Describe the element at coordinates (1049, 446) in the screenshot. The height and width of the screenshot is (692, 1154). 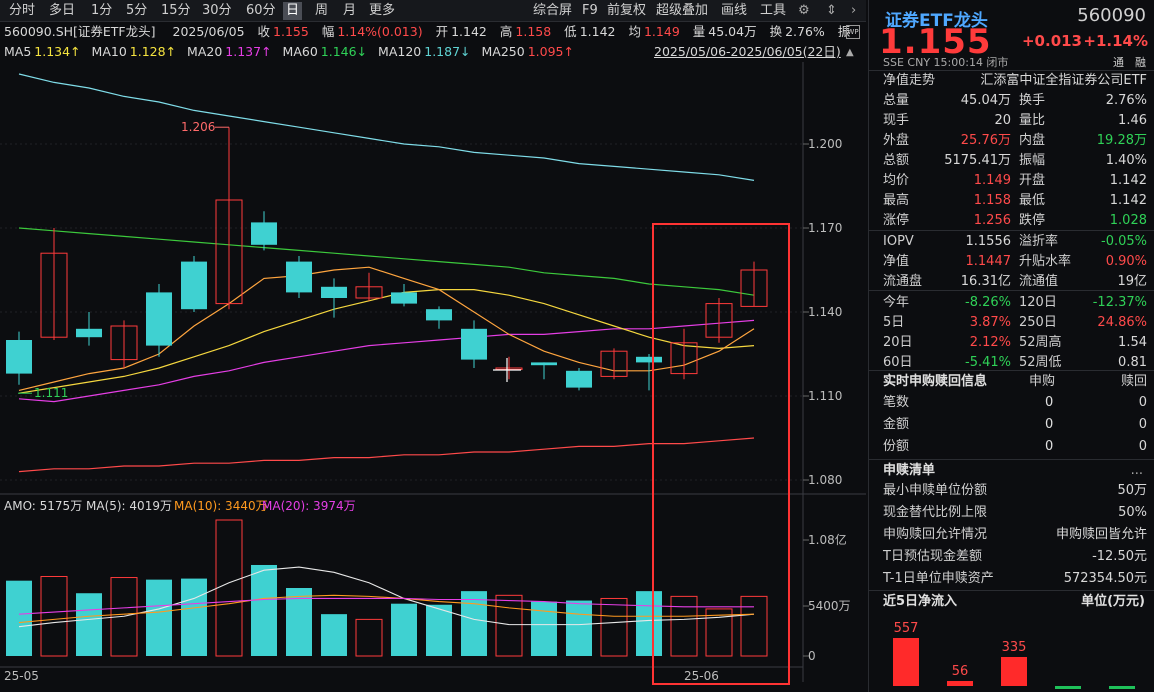
I see `sg-value: 0` at that location.